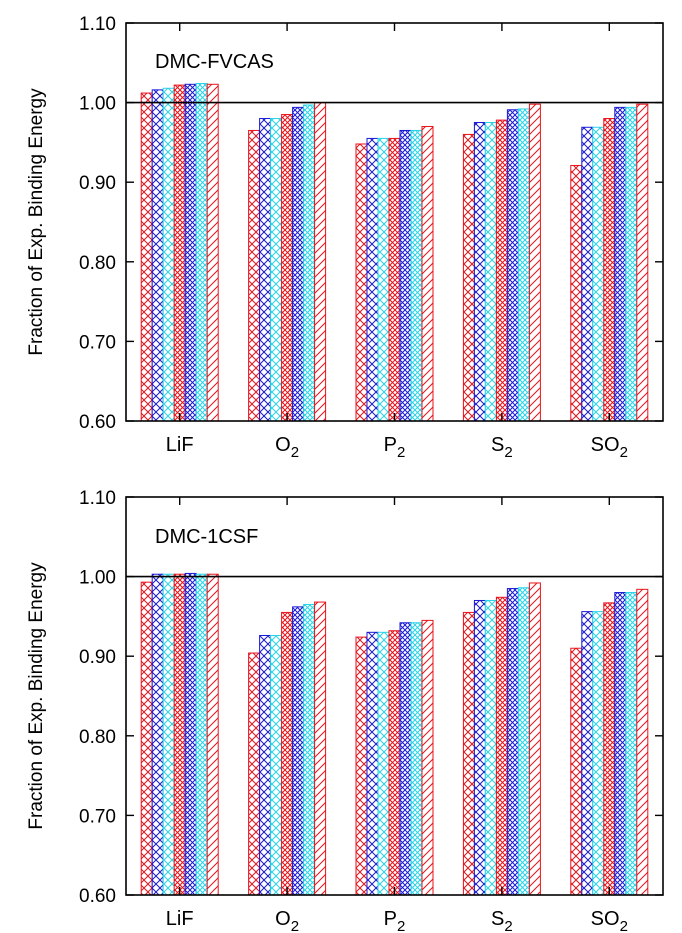 The width and height of the screenshot is (682, 933). What do you see at coordinates (497, 445) in the screenshot?
I see `x-tick-label-base: S` at bounding box center [497, 445].